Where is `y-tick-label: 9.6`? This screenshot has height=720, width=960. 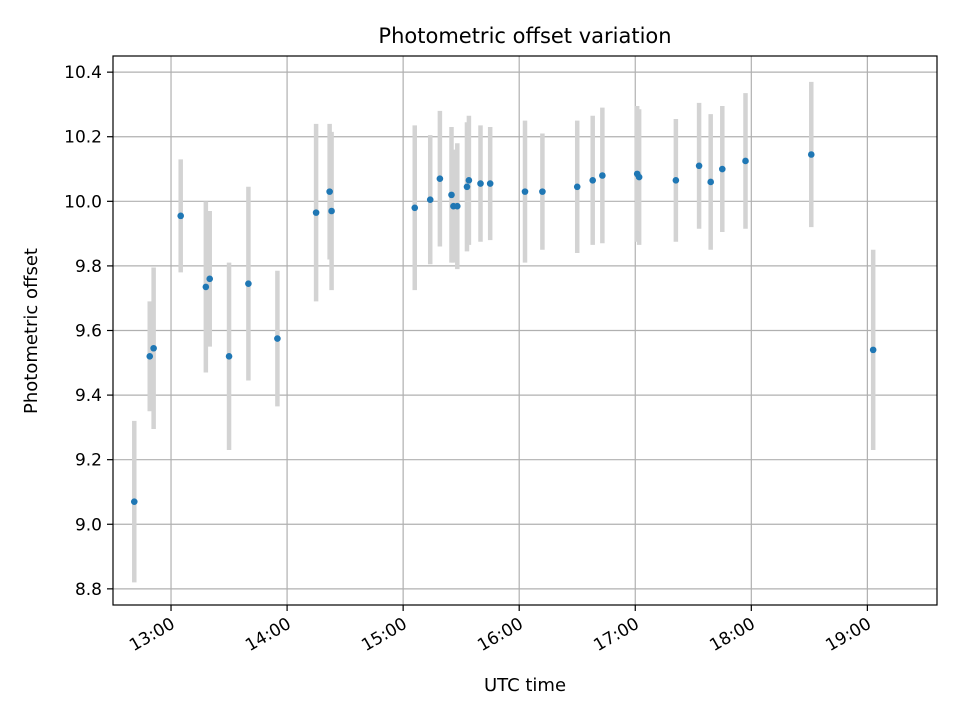 y-tick-label: 9.6 is located at coordinates (88, 332).